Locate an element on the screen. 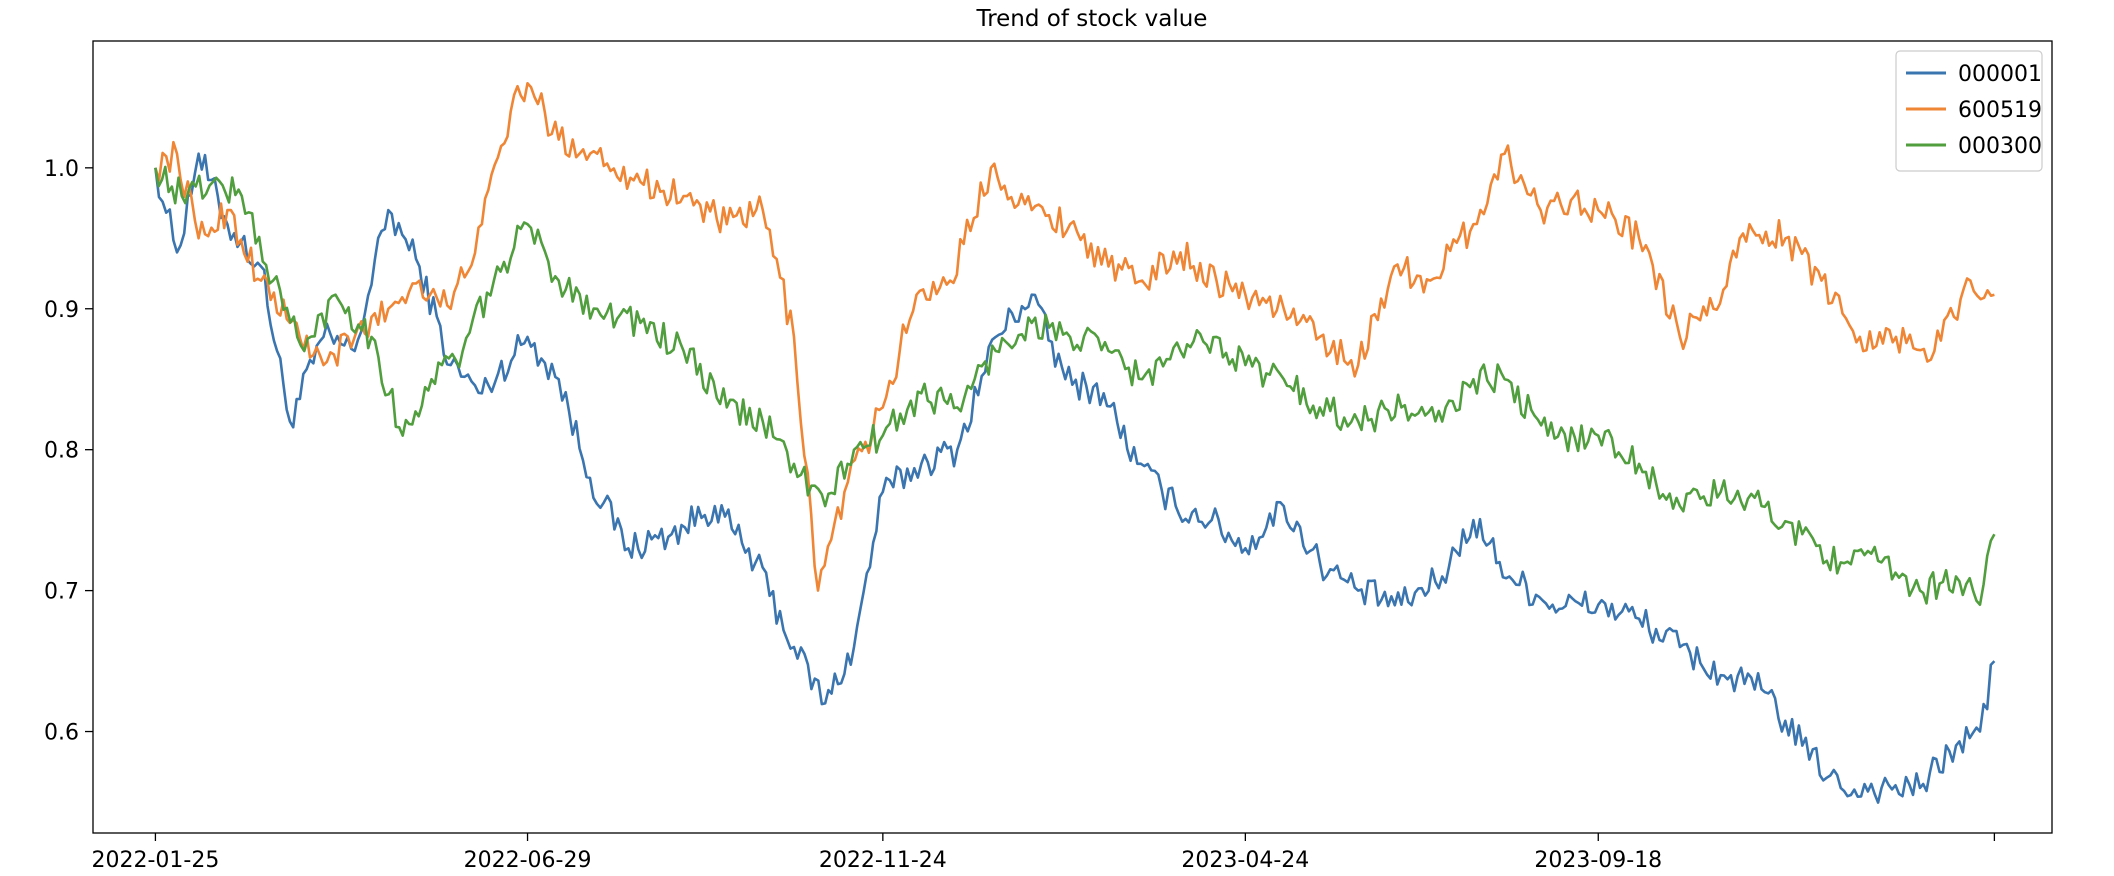 The height and width of the screenshot is (876, 2114). chart-title: Trend of stock value is located at coordinates (1092, 19).